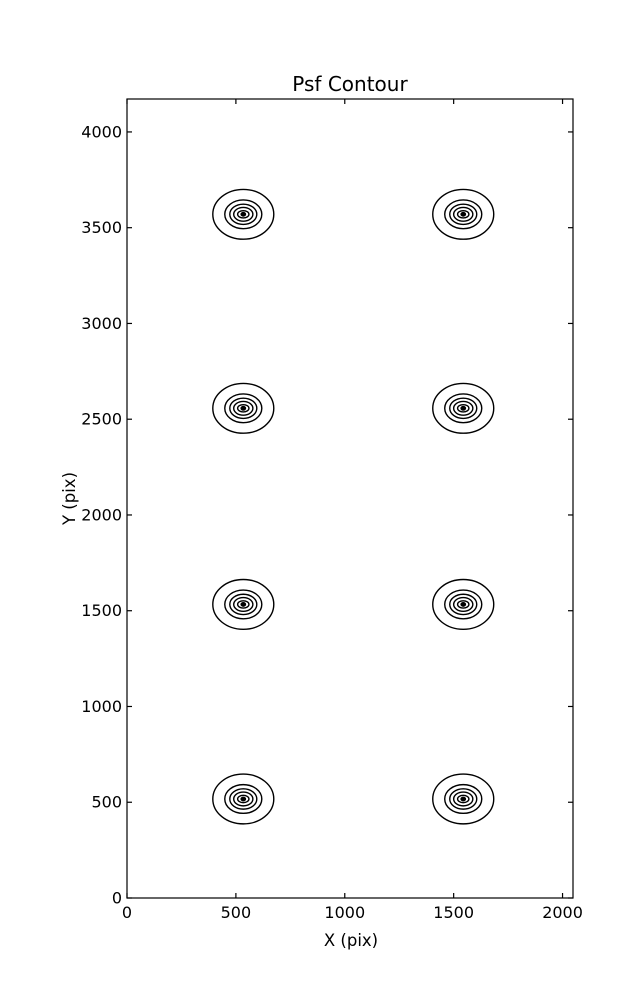  What do you see at coordinates (101, 323) in the screenshot?
I see `y-tick-label: 3000` at bounding box center [101, 323].